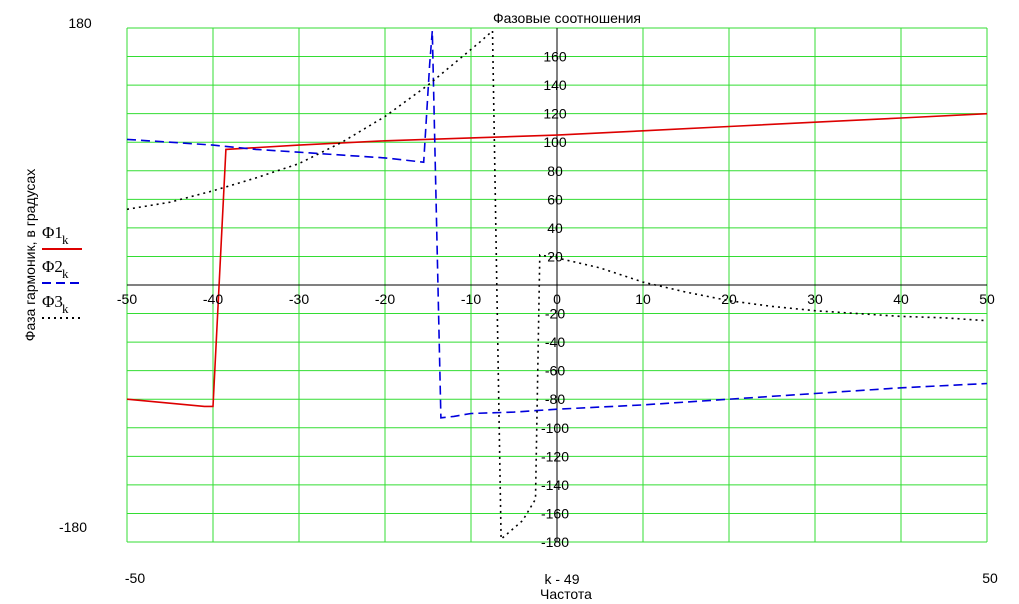 This screenshot has width=1019, height=604. What do you see at coordinates (555, 85) in the screenshot?
I see `y-tick-label: 140` at bounding box center [555, 85].